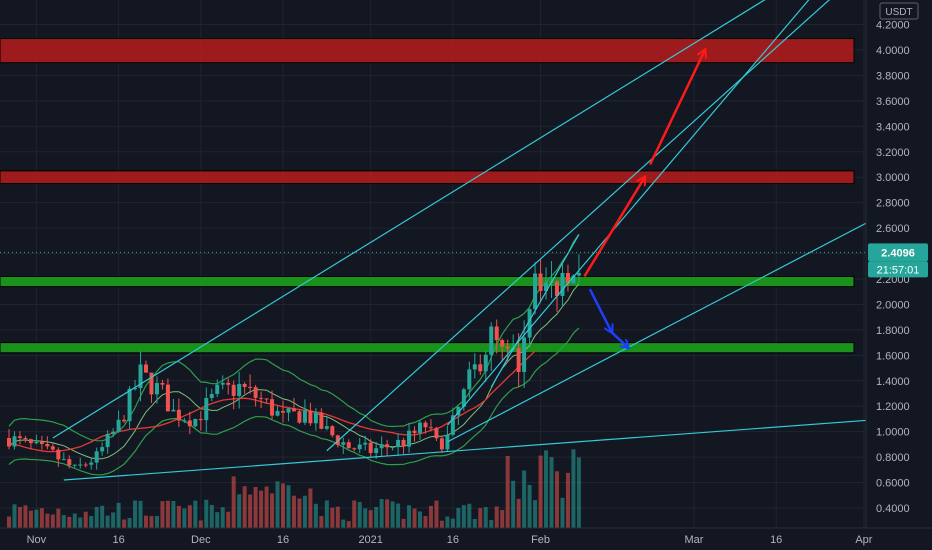 The image size is (932, 550). I want to click on price-axis-unit: USDT, so click(898, 12).